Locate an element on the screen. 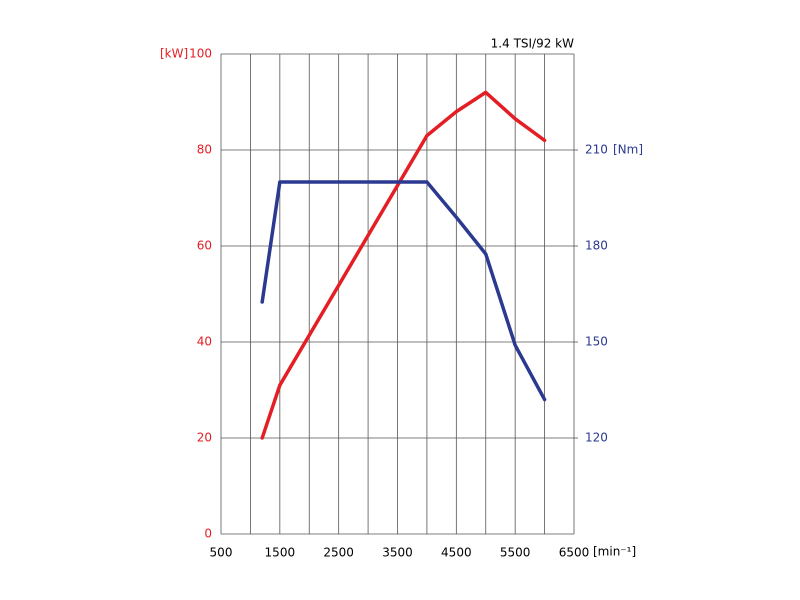  series-line is located at coordinates (403, 291).